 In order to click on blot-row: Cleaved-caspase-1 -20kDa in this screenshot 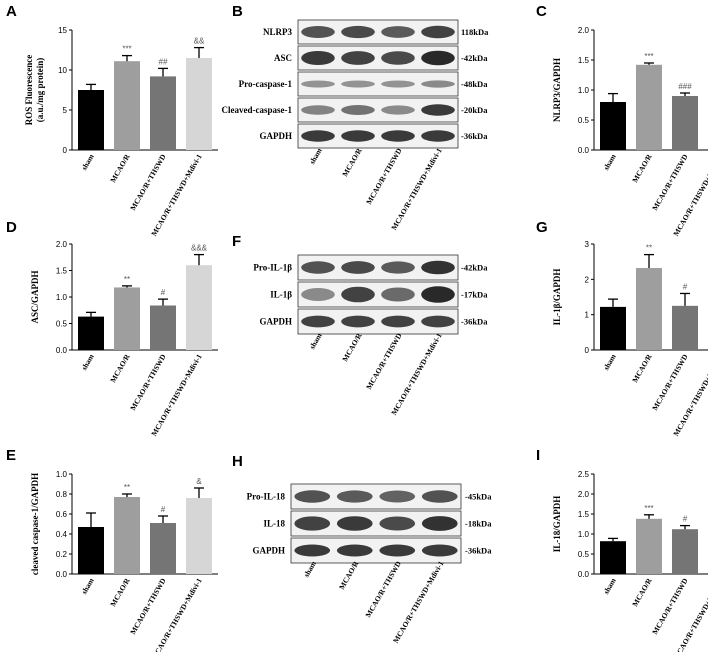, I will do `click(355, 110)`.